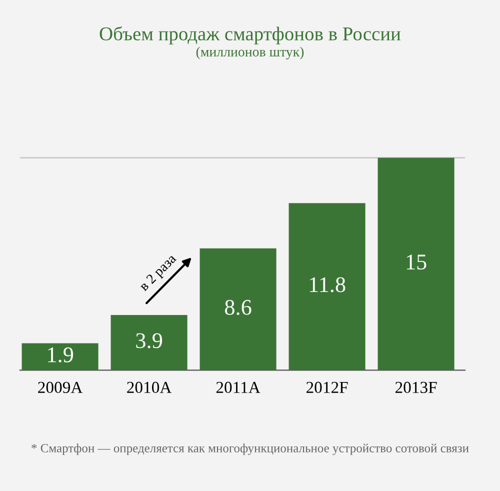 This screenshot has width=500, height=491. I want to click on data-label: 11.8, so click(328, 284).